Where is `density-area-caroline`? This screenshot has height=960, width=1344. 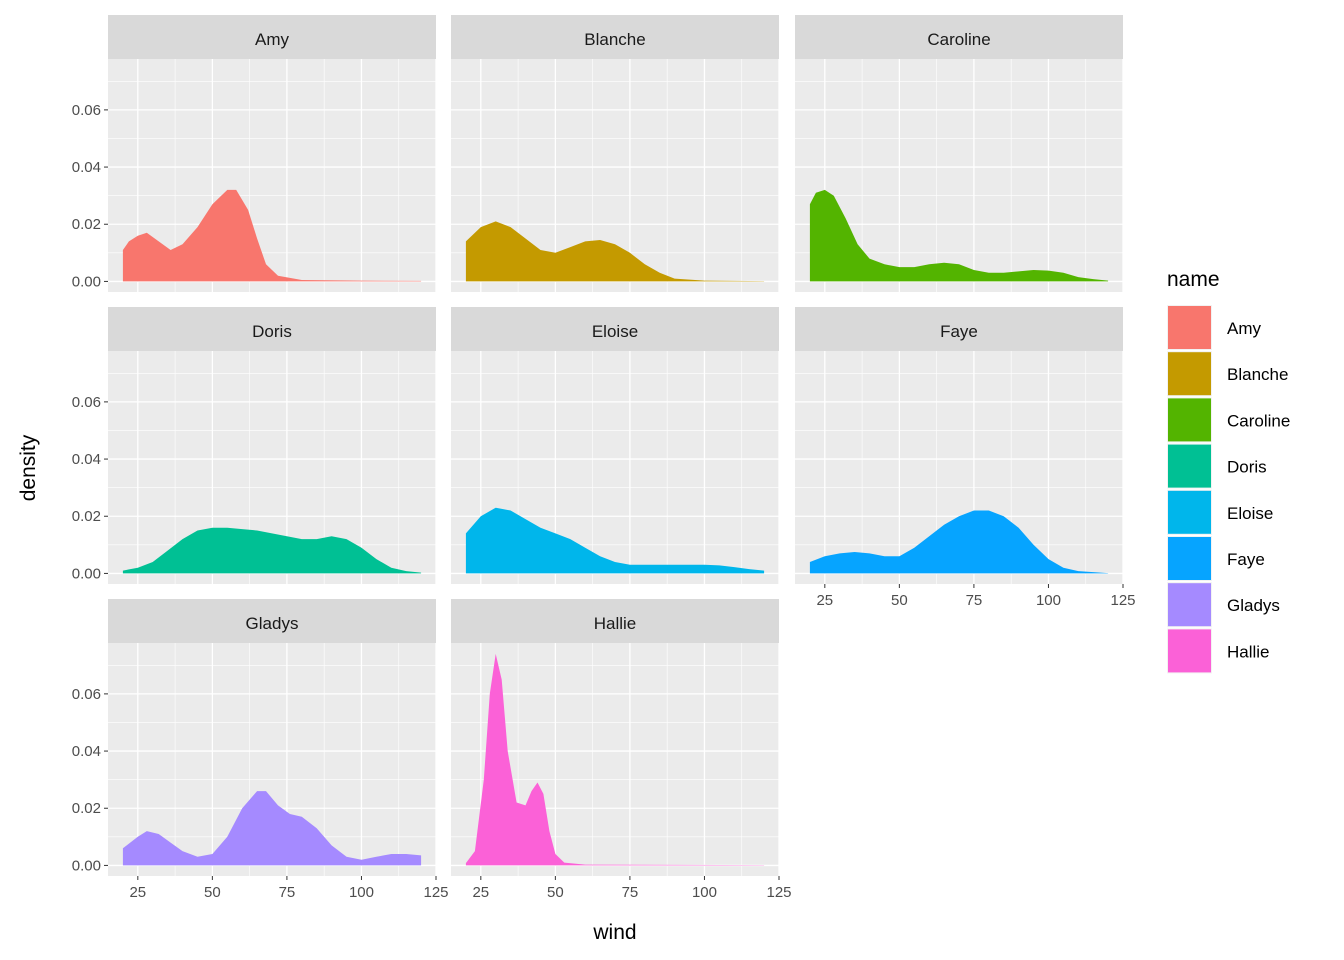 density-area-caroline is located at coordinates (959, 235).